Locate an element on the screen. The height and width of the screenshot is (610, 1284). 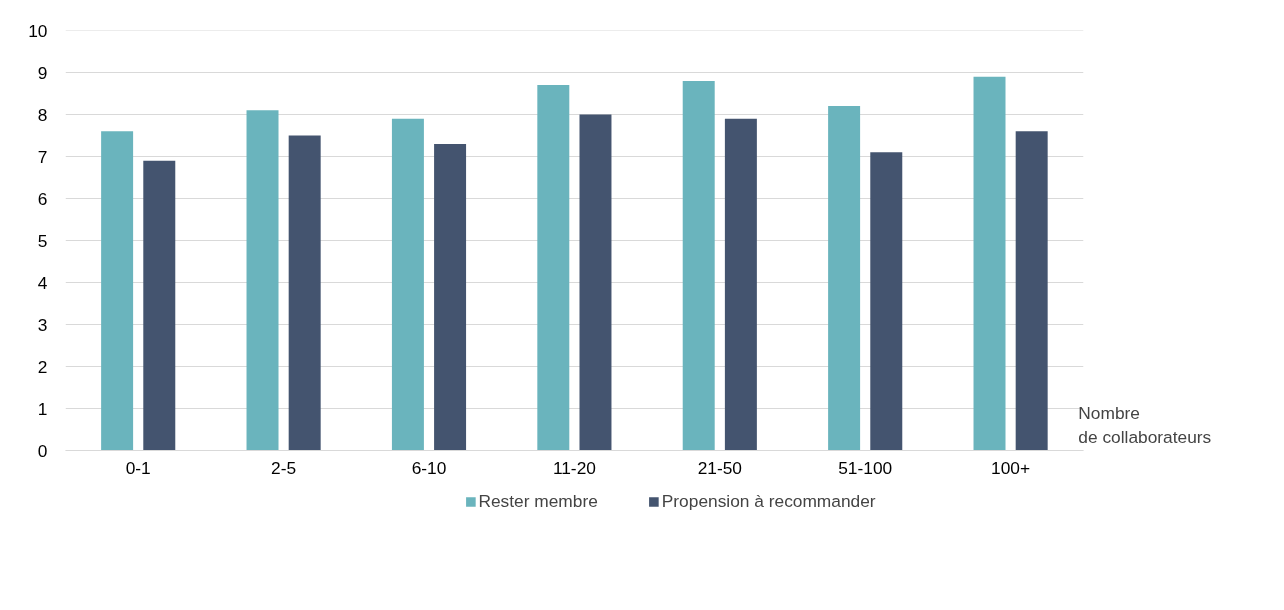
y-tick-label: 8 is located at coordinates (42, 114).